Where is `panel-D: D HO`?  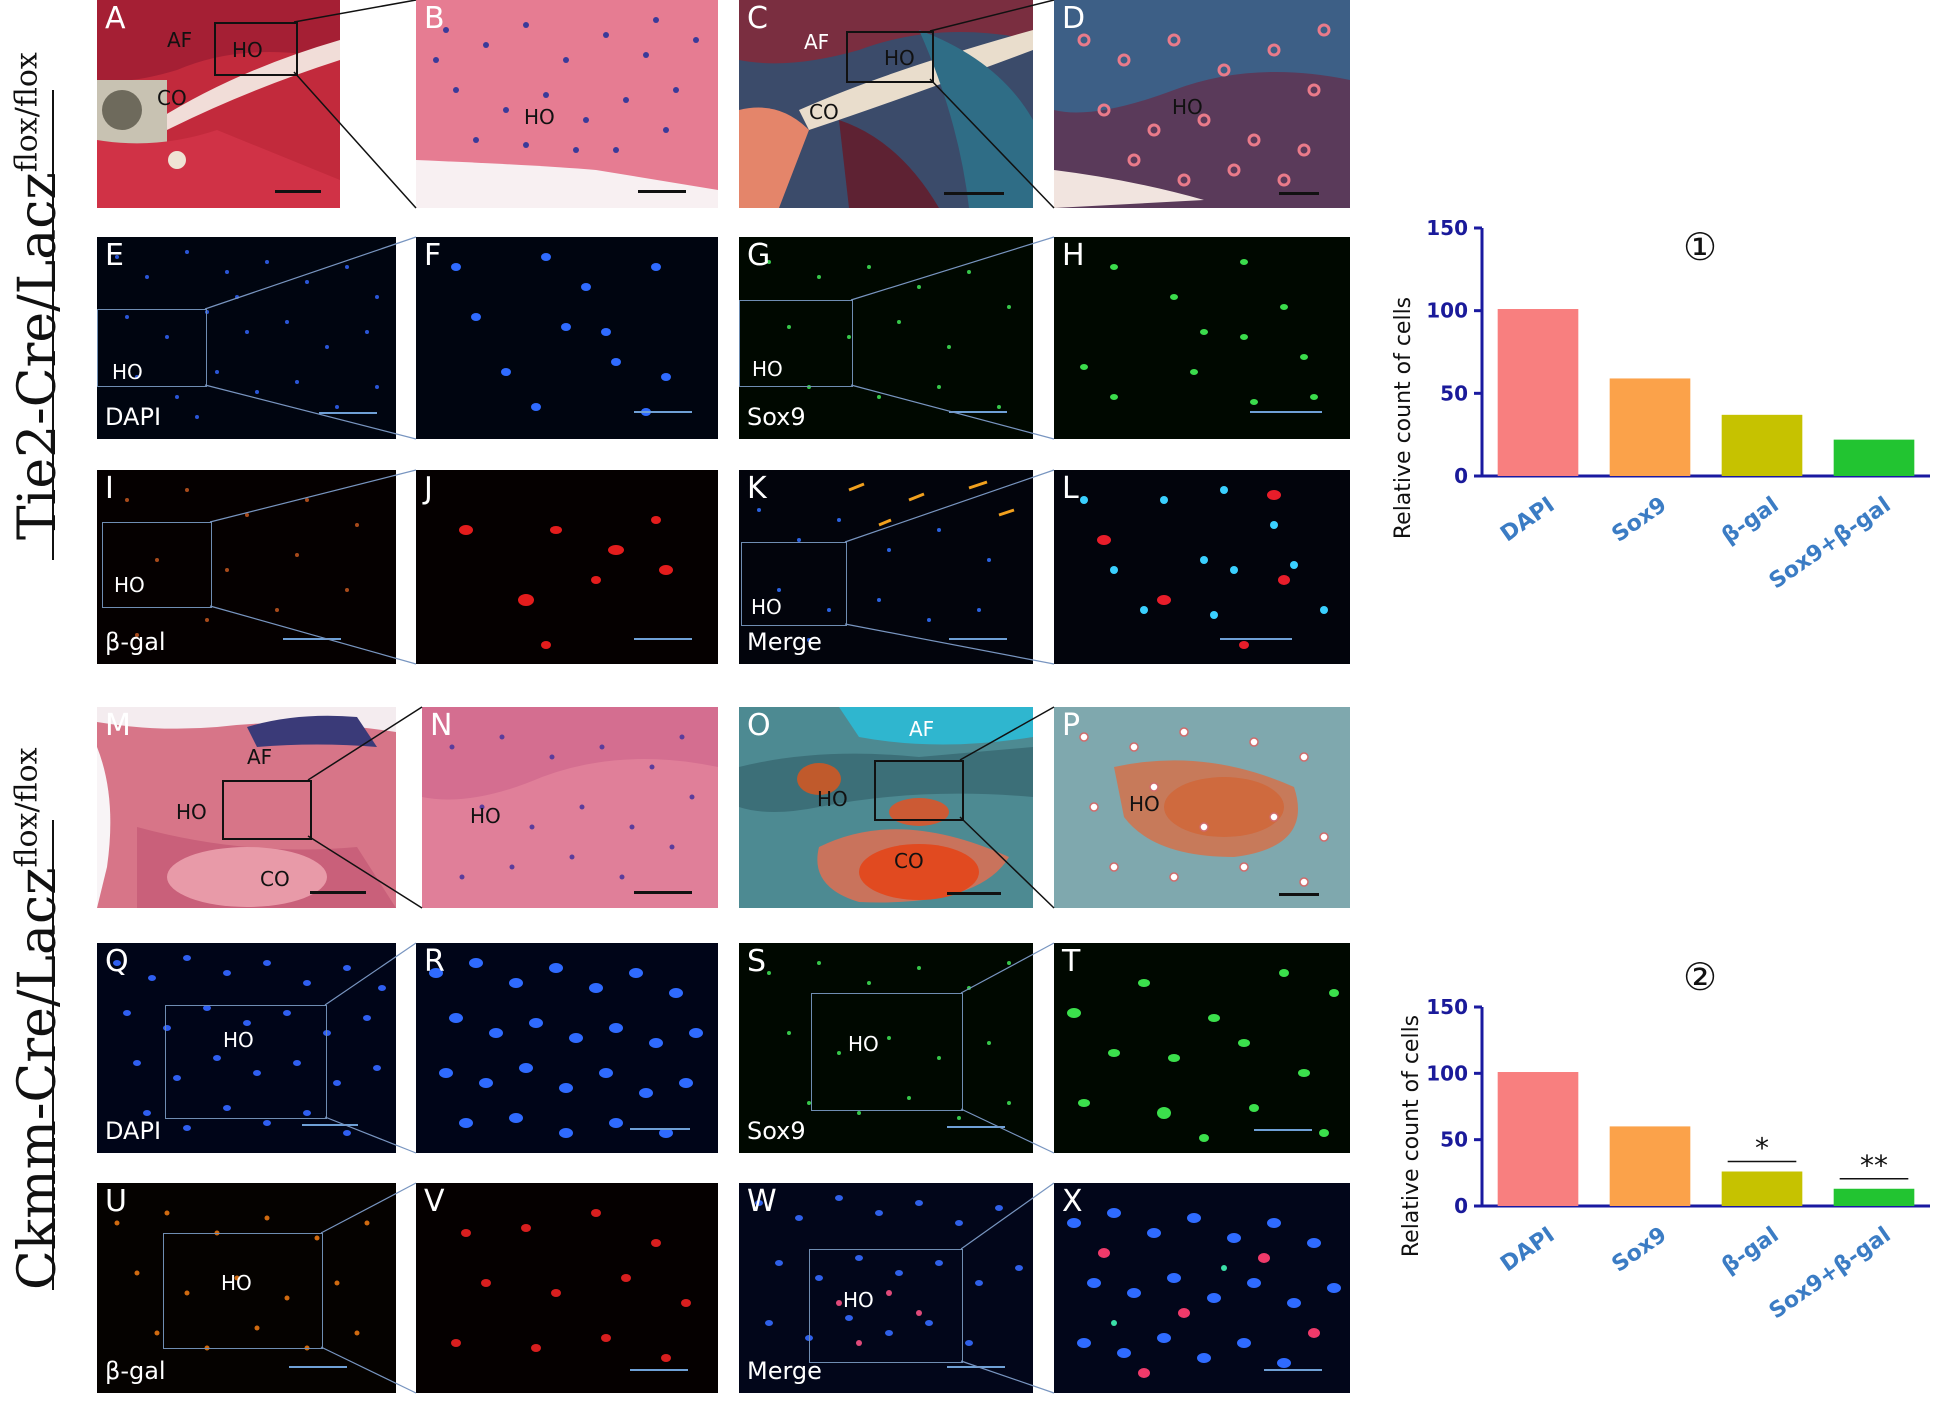 panel-D: D HO is located at coordinates (1202, 104).